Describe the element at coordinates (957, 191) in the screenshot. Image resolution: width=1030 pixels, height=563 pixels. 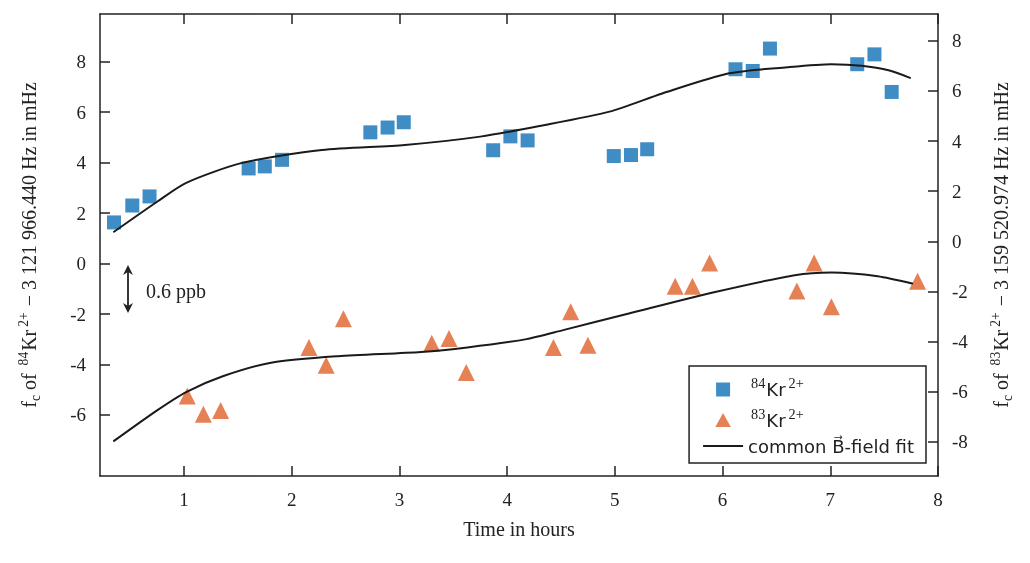
I see `y2-tick-label: 2` at that location.